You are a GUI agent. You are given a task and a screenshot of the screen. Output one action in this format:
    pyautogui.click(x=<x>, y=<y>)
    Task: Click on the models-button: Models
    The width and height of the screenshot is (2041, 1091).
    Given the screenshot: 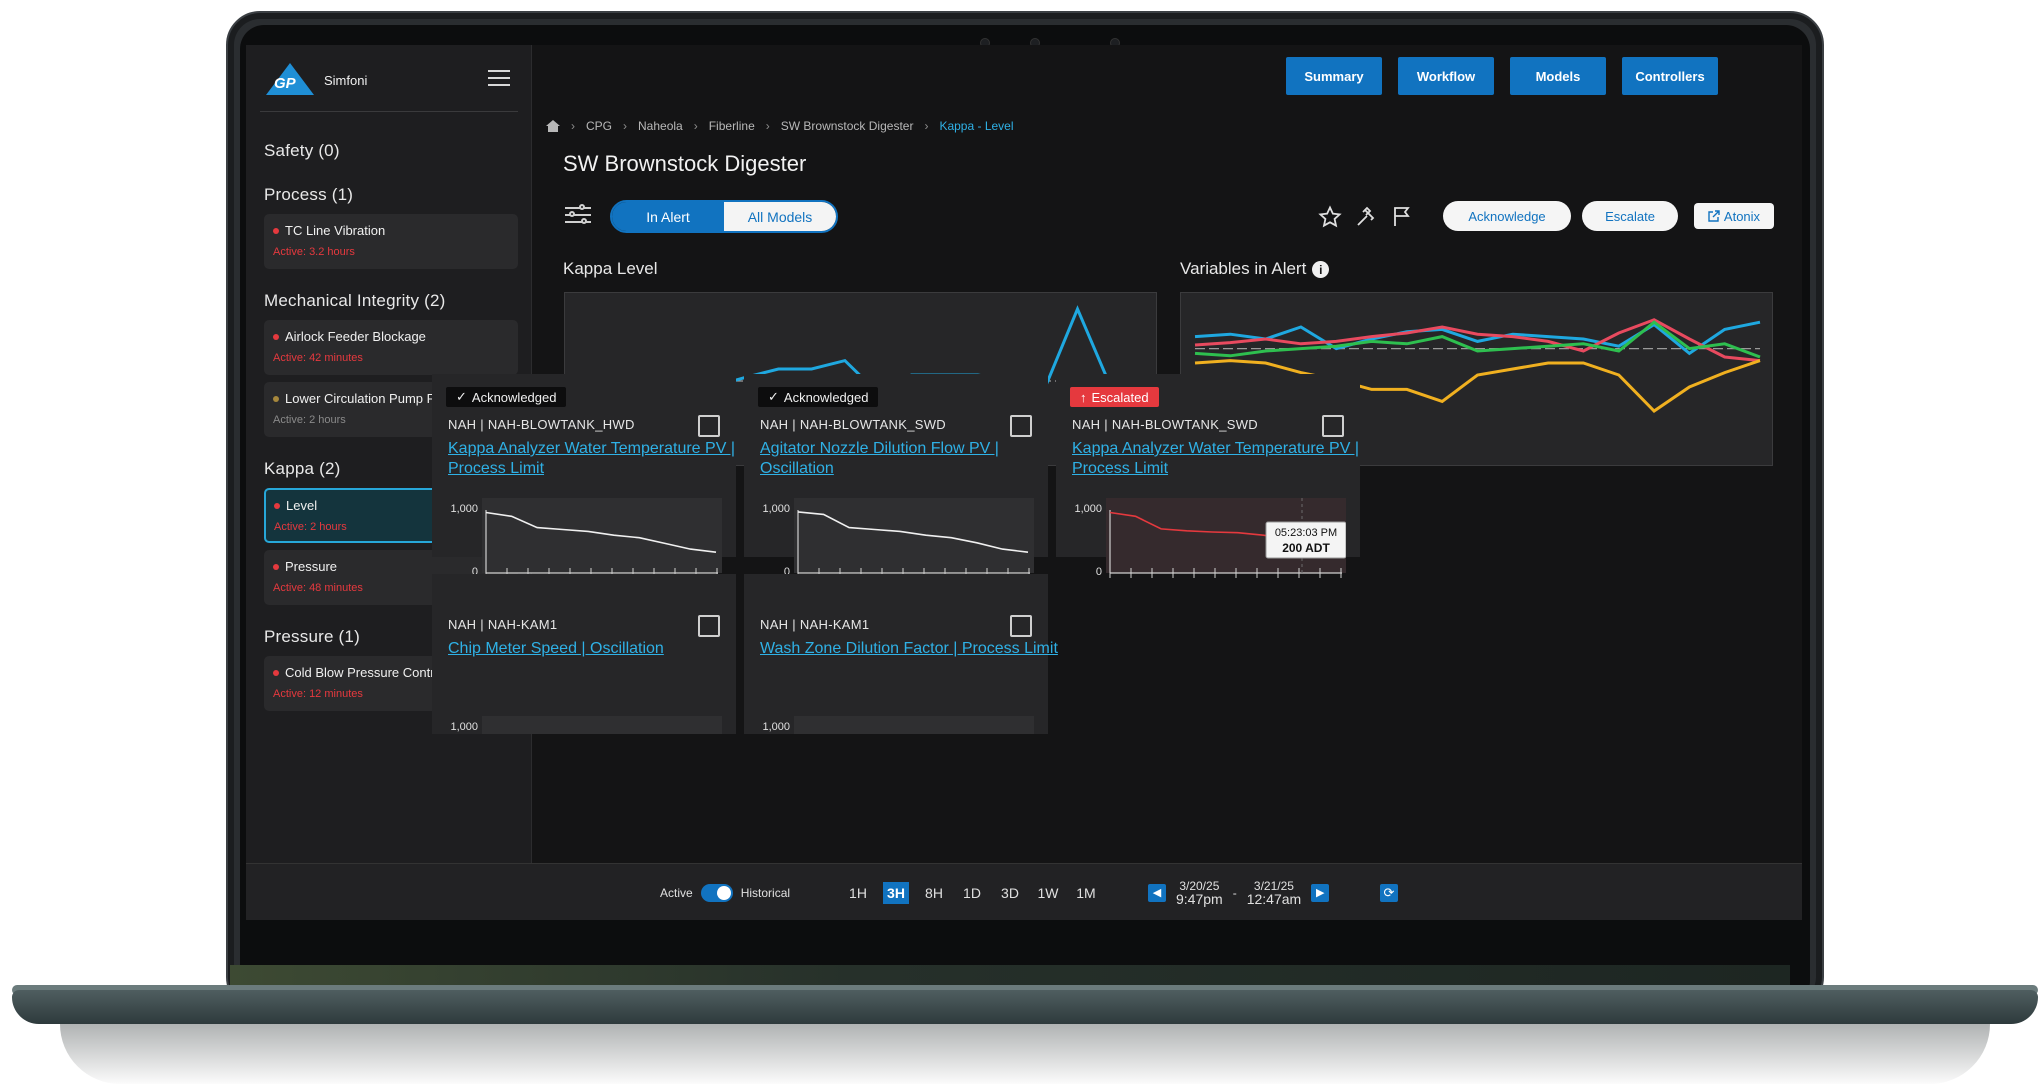 What is the action you would take?
    pyautogui.click(x=1558, y=76)
    